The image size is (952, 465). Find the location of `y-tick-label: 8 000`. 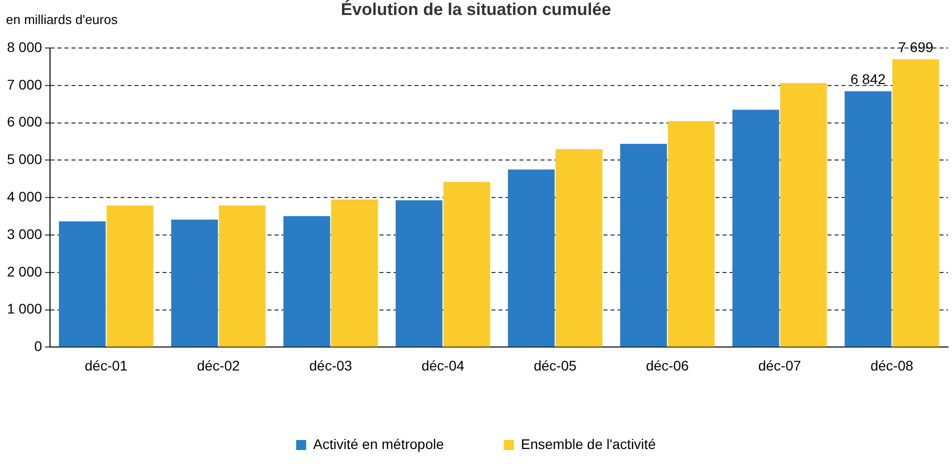

y-tick-label: 8 000 is located at coordinates (24, 46).